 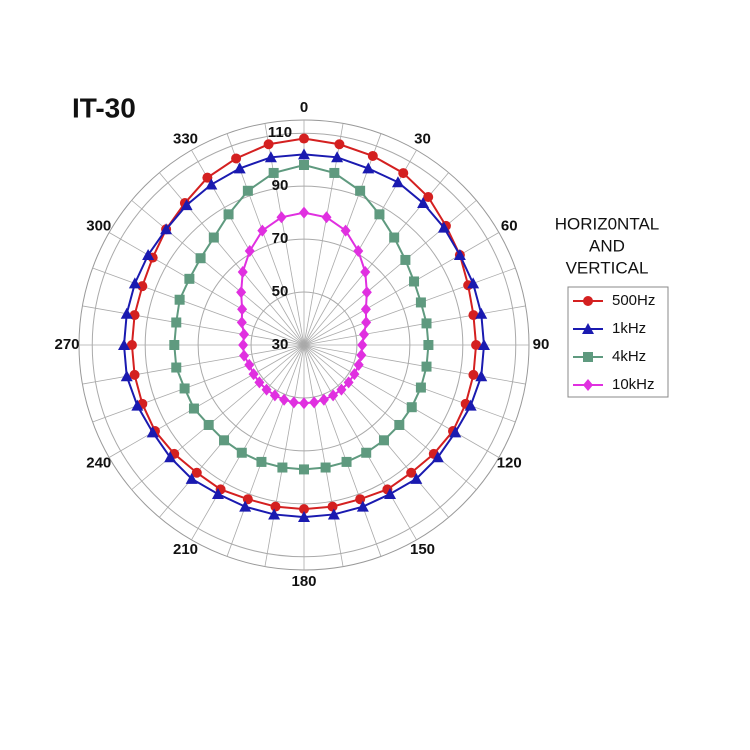 I want to click on legend-box, so click(x=618, y=342).